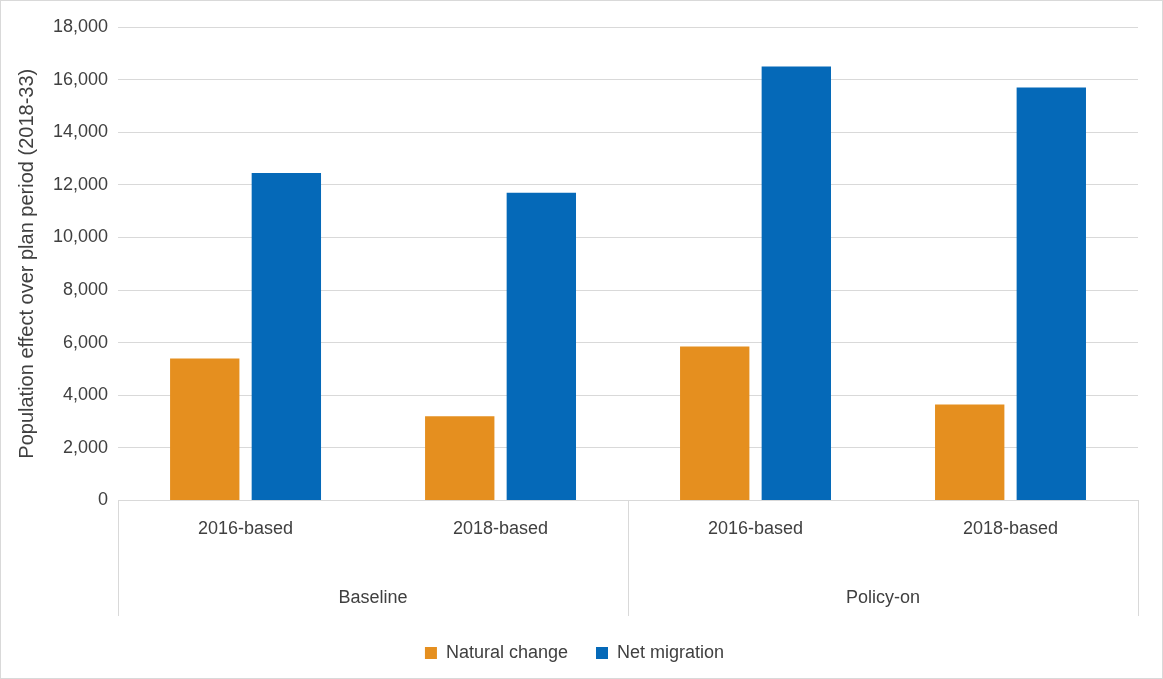  I want to click on y-tick-label: 16,000, so click(80, 78).